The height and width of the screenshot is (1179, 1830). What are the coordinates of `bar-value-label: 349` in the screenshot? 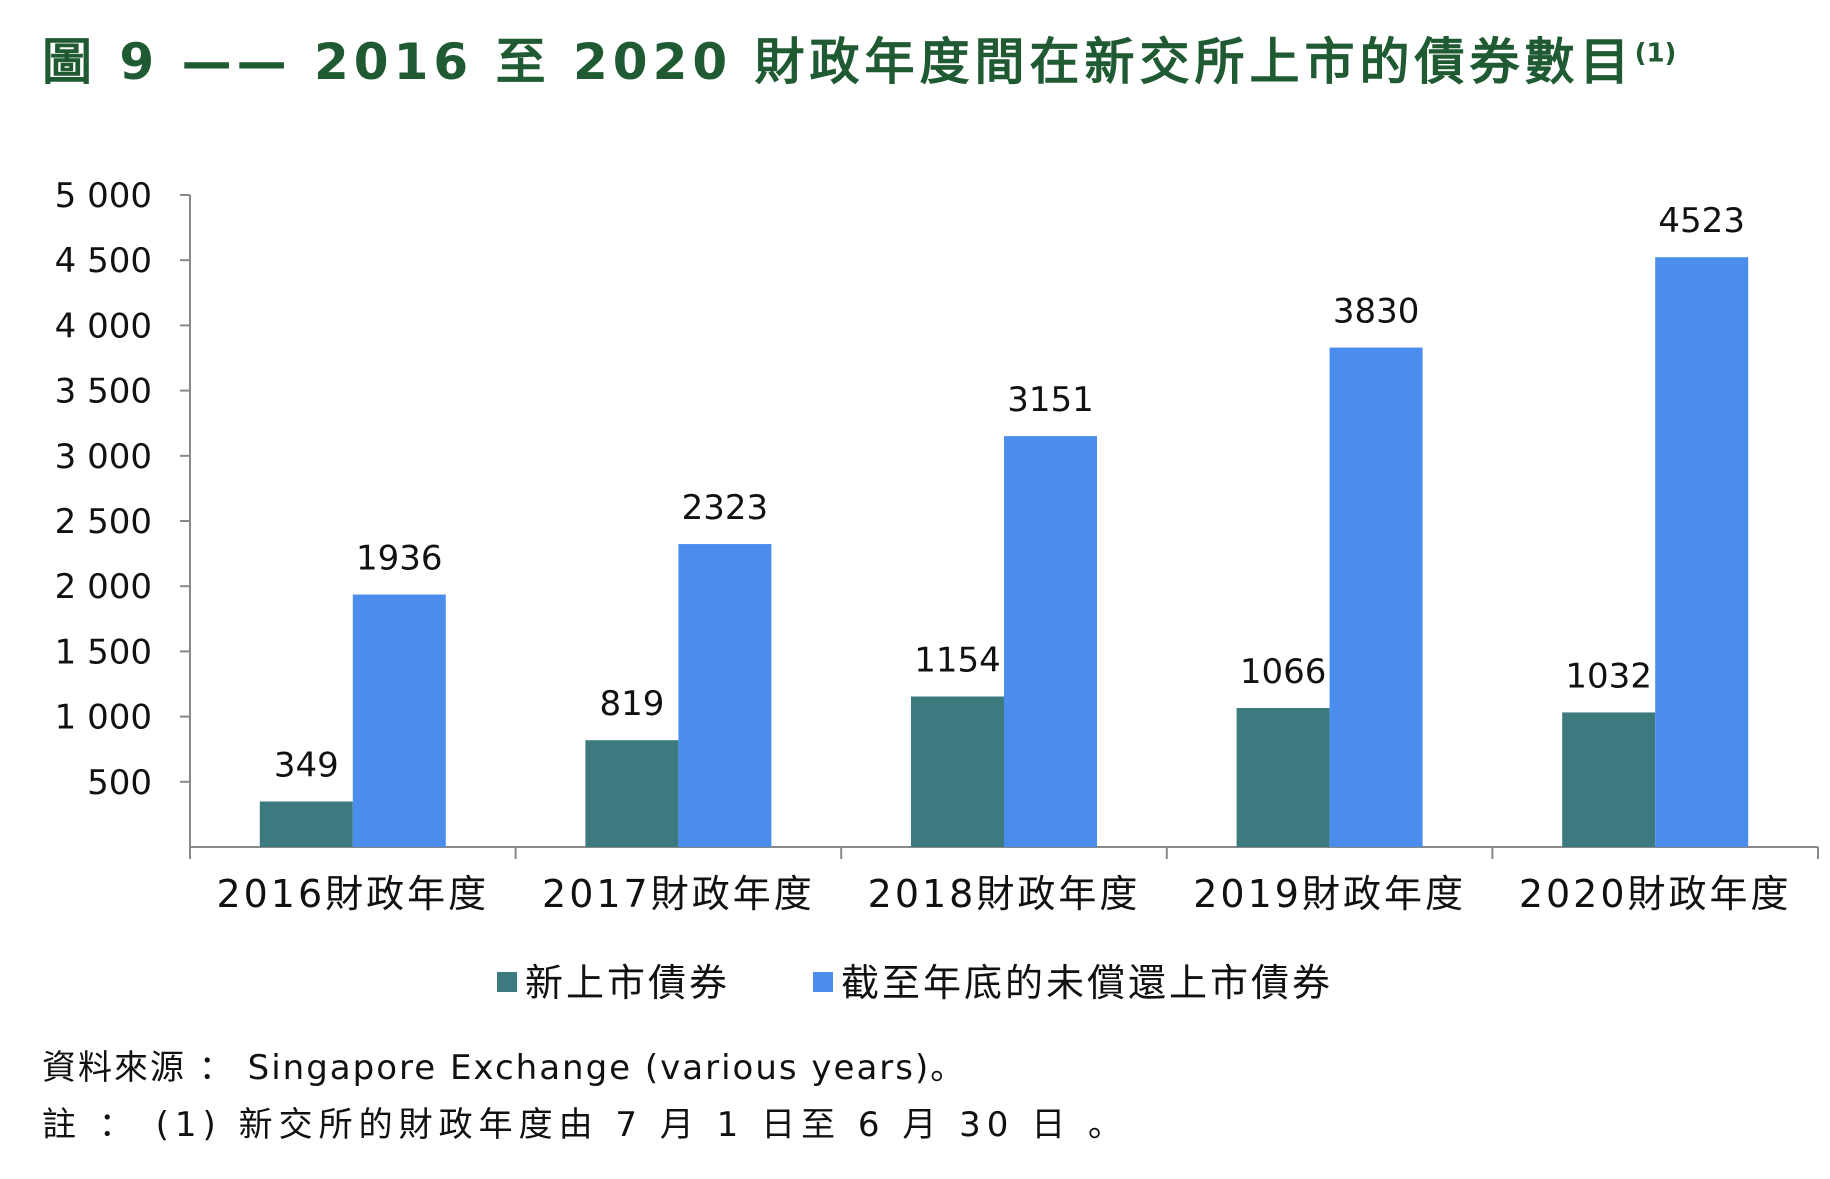 It's located at (306, 765).